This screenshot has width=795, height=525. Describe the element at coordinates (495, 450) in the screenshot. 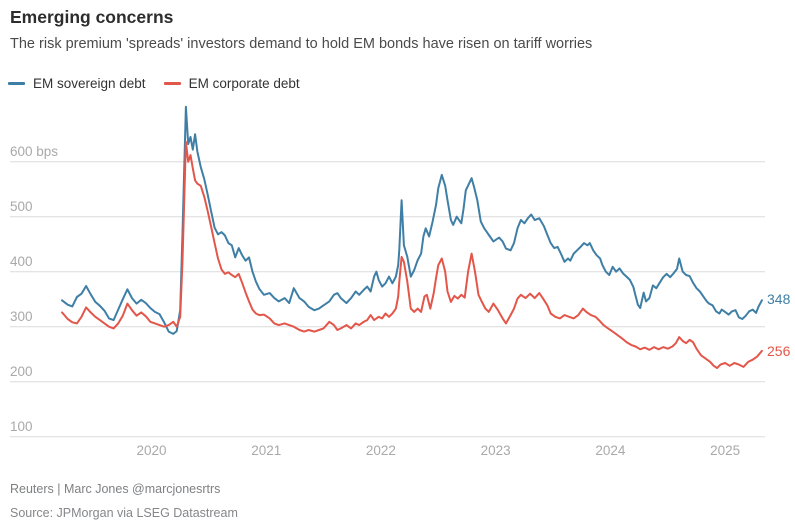

I see `x-axis-tick-label: 2023` at that location.